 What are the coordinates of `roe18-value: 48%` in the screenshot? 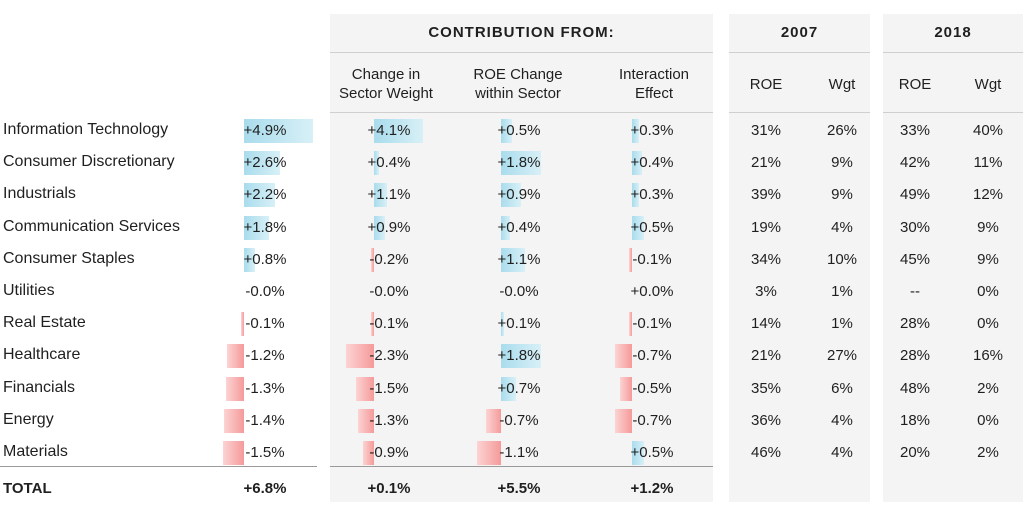 It's located at (915, 388).